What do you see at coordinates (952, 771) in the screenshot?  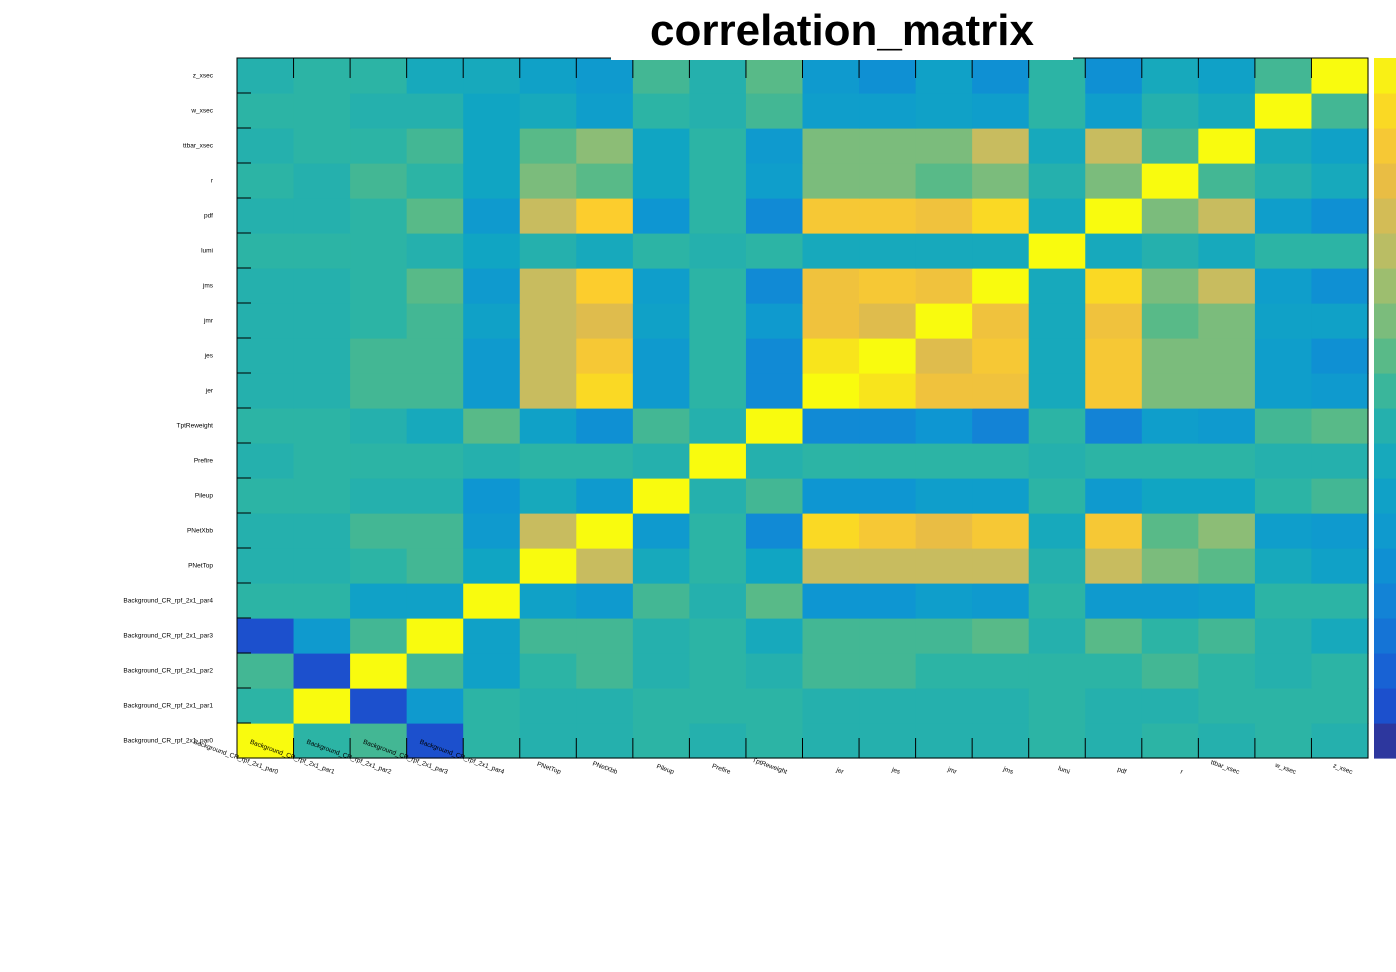 I see `x-tick-label: jmr` at bounding box center [952, 771].